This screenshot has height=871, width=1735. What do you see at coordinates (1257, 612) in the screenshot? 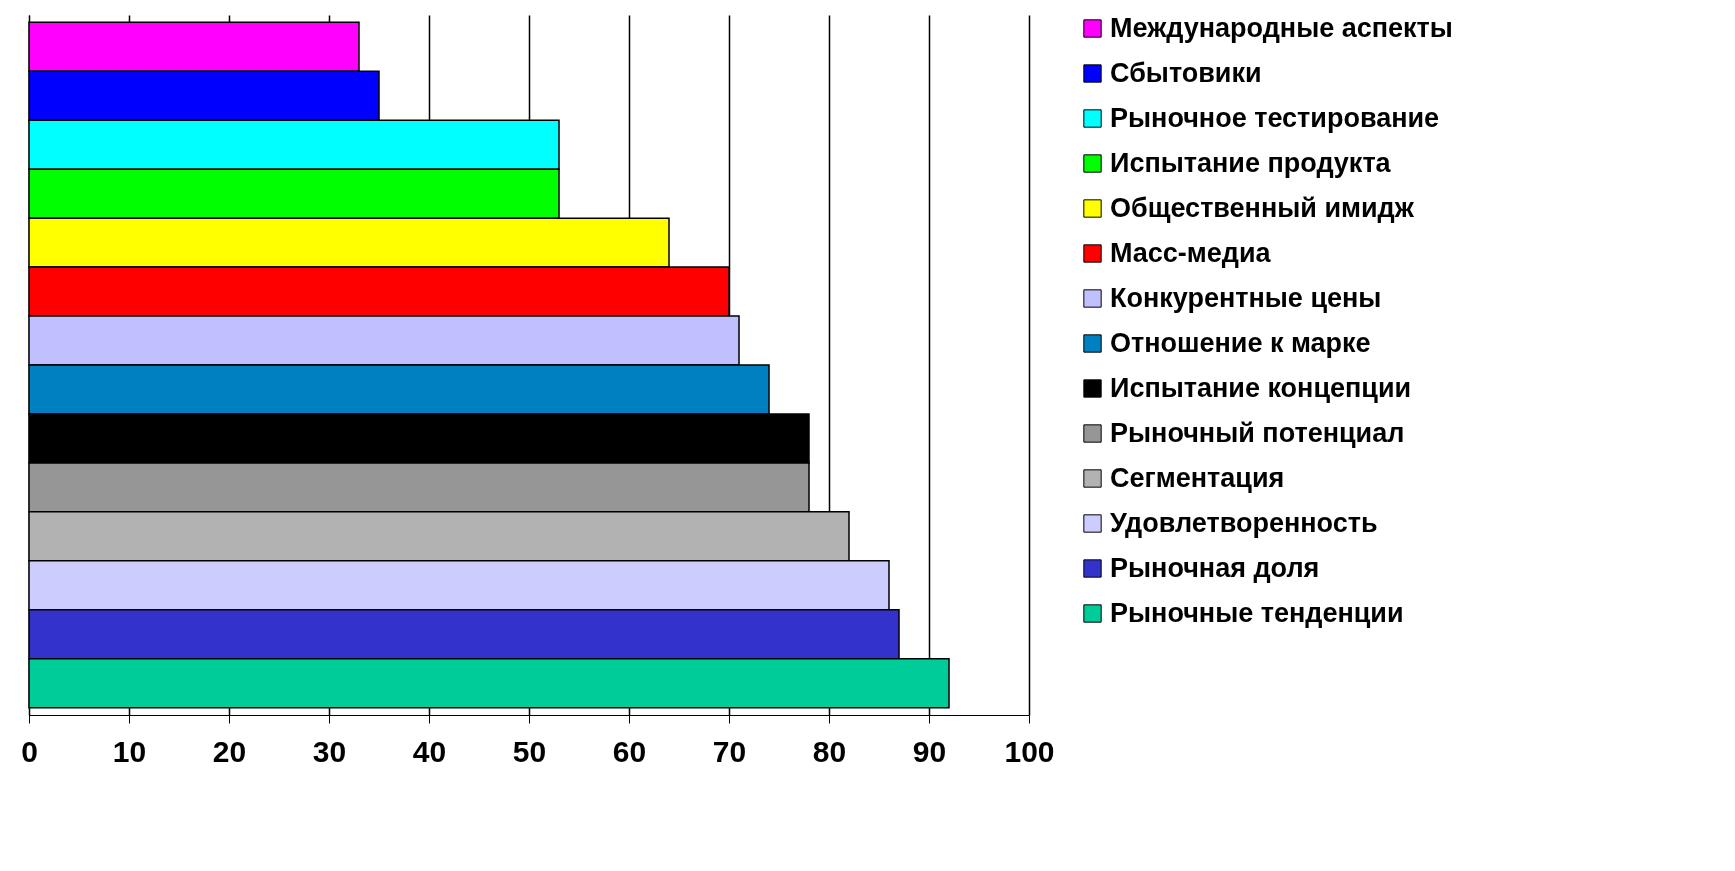
I see `legend-label: Рыночные тенденции` at bounding box center [1257, 612].